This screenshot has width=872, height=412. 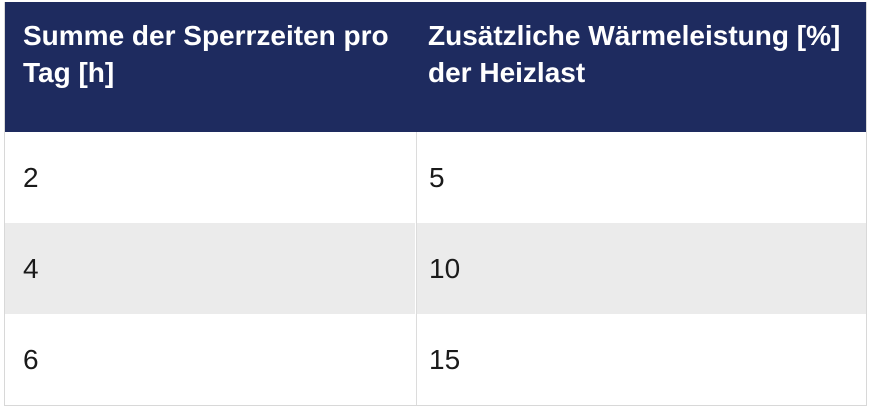 I want to click on cell-waermeleistung-row1: 5, so click(x=641, y=177).